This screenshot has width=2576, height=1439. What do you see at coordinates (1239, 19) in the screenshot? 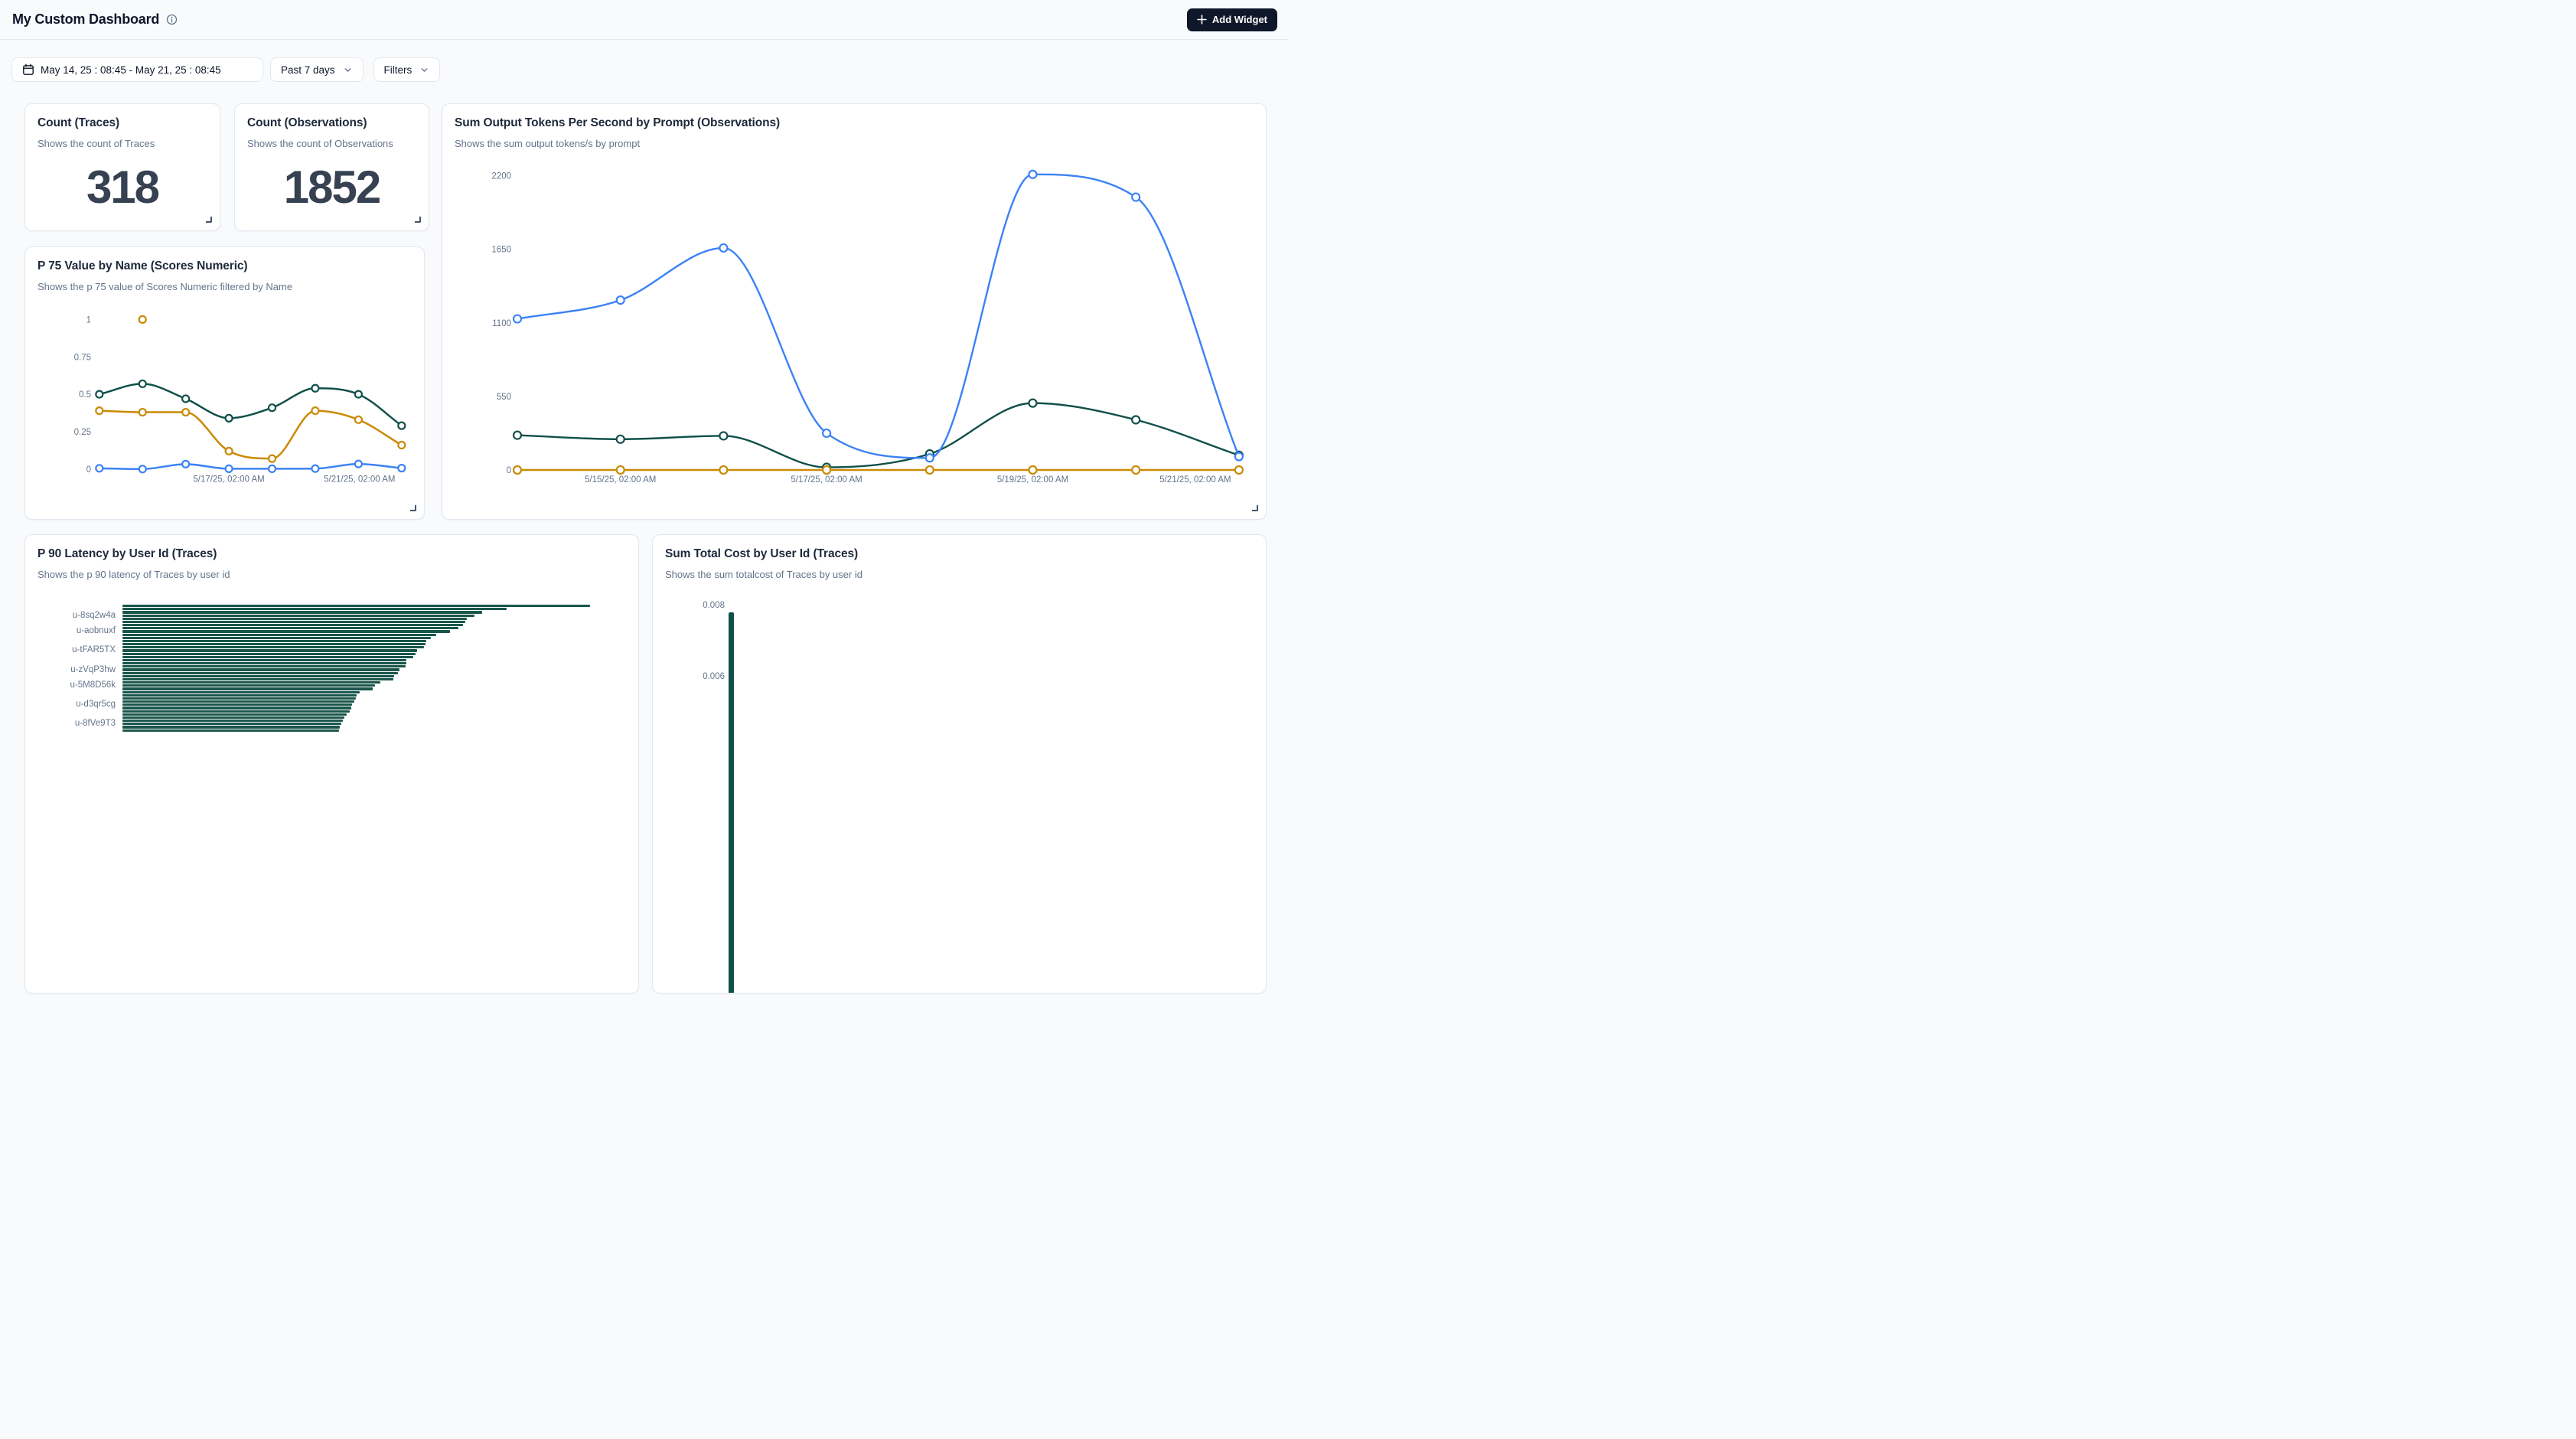
I see `add-widget-label: Add Widget` at bounding box center [1239, 19].